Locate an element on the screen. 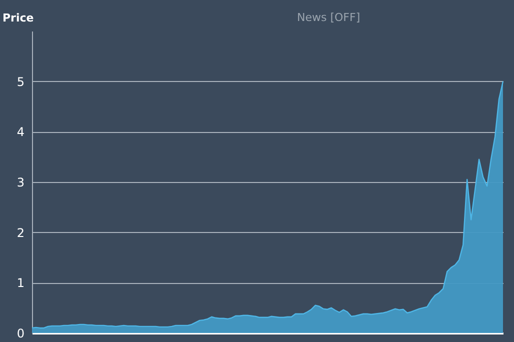 Image resolution: width=514 pixels, height=342 pixels. y-tick-label: 3 is located at coordinates (20, 183).